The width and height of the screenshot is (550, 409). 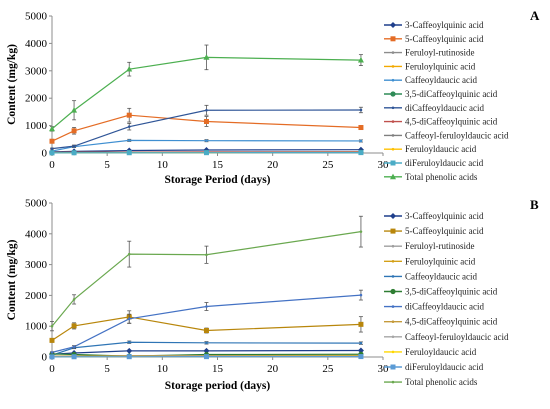 What do you see at coordinates (440, 261) in the screenshot?
I see `legend-label: Feruloylquinic acid` at bounding box center [440, 261].